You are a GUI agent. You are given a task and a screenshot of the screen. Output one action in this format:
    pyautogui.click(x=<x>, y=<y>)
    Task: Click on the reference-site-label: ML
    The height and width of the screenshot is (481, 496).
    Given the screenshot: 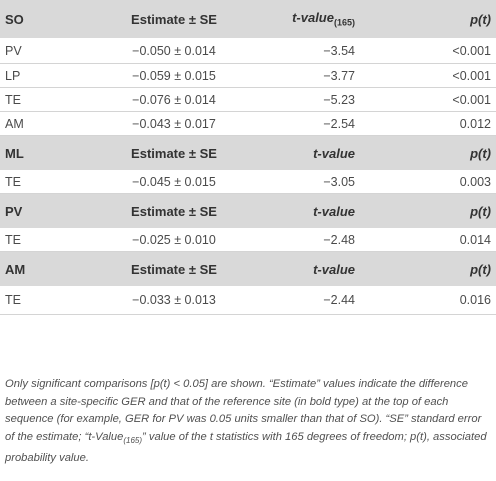 What is the action you would take?
    pyautogui.click(x=48, y=152)
    